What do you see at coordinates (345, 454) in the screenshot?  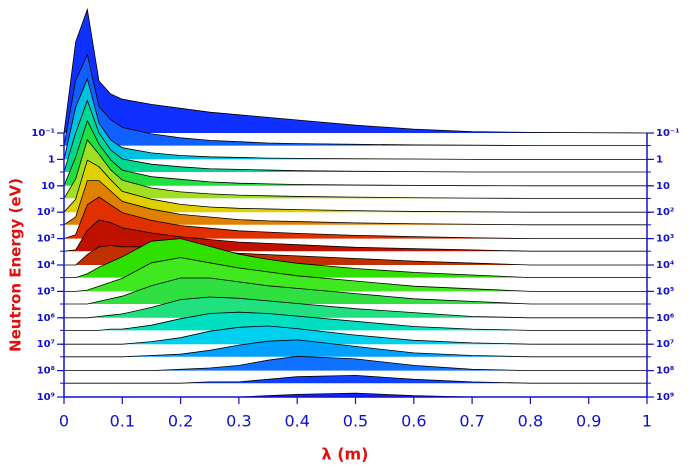 I see `x-axis-label: λ (m)` at bounding box center [345, 454].